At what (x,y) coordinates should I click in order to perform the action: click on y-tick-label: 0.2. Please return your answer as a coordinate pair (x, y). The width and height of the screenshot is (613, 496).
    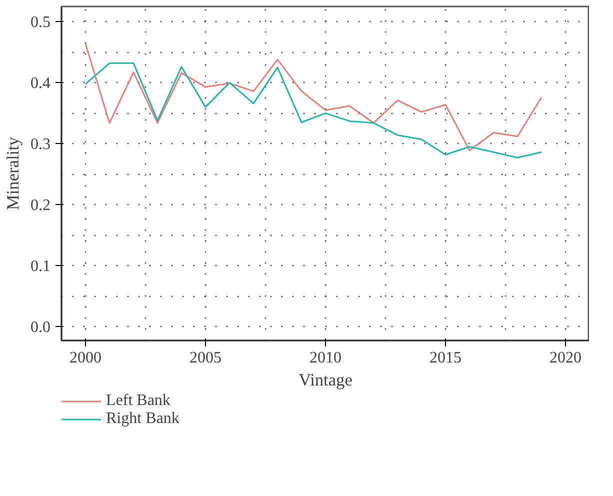
    Looking at the image, I should click on (40, 205).